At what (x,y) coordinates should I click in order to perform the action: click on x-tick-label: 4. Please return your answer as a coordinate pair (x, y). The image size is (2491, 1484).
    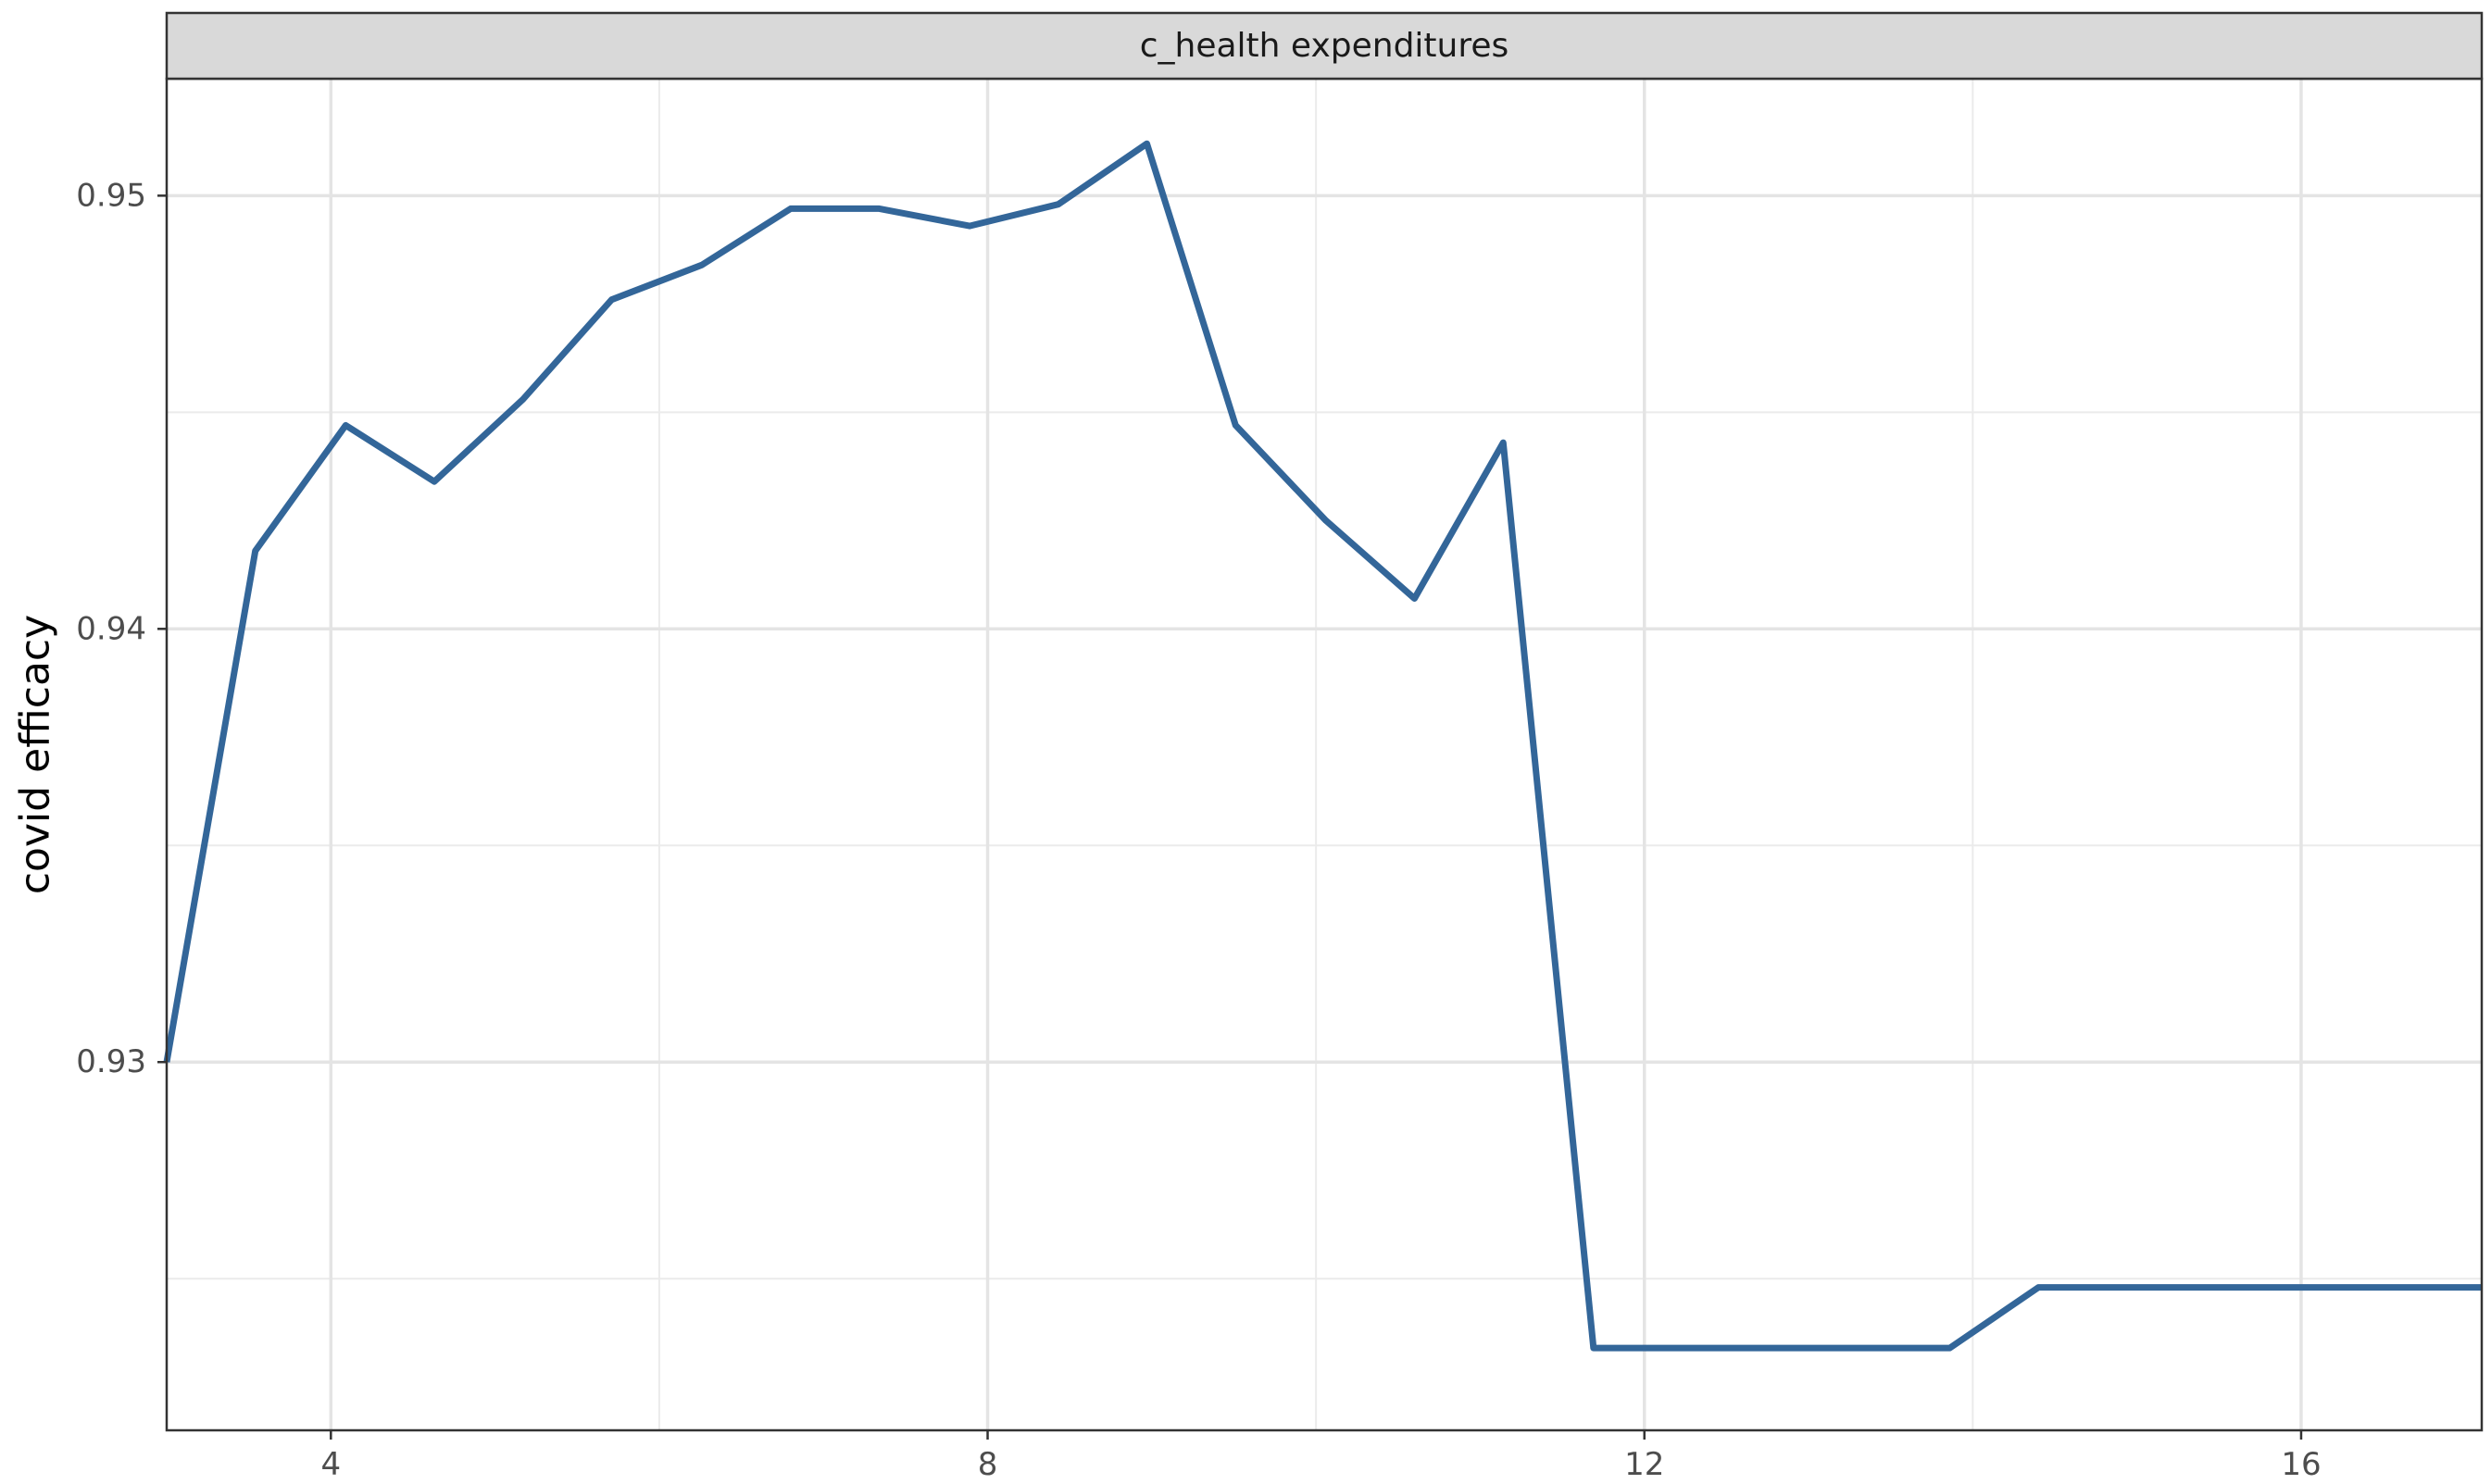
    Looking at the image, I should click on (330, 1465).